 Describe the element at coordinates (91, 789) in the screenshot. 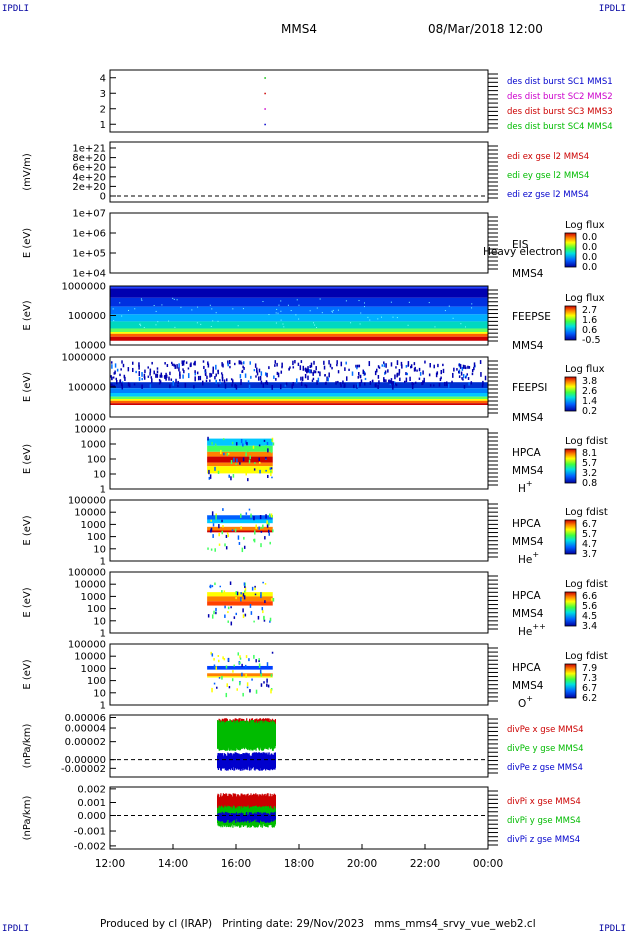

I see `ytick-label: 0.002` at that location.